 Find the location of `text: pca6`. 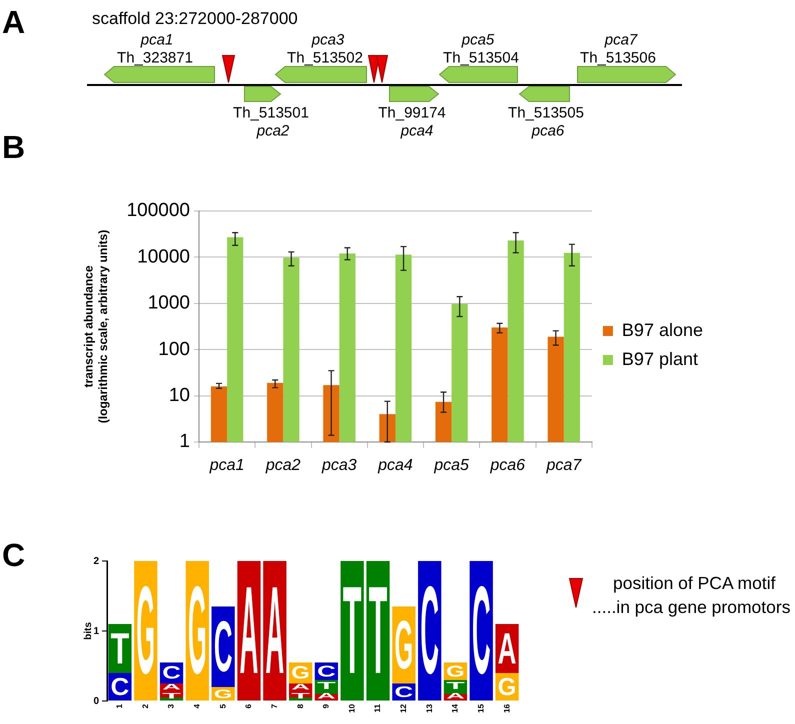

text: pca6 is located at coordinates (548, 131).